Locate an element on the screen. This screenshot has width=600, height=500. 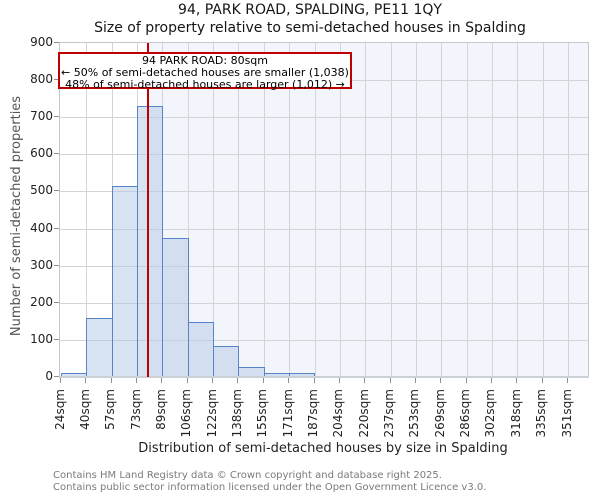
x-tick-label: 40sqm is located at coordinates (84, 409).